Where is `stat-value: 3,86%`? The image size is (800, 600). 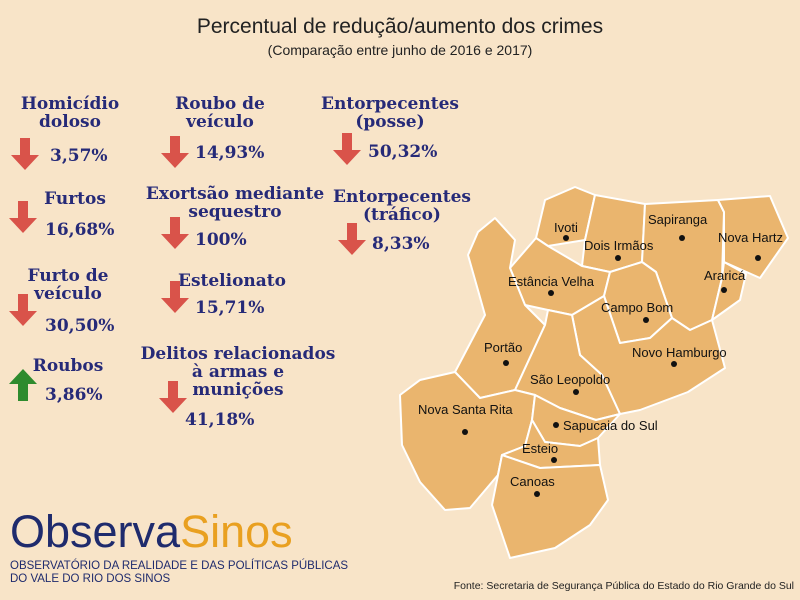 stat-value: 3,86% is located at coordinates (74, 395).